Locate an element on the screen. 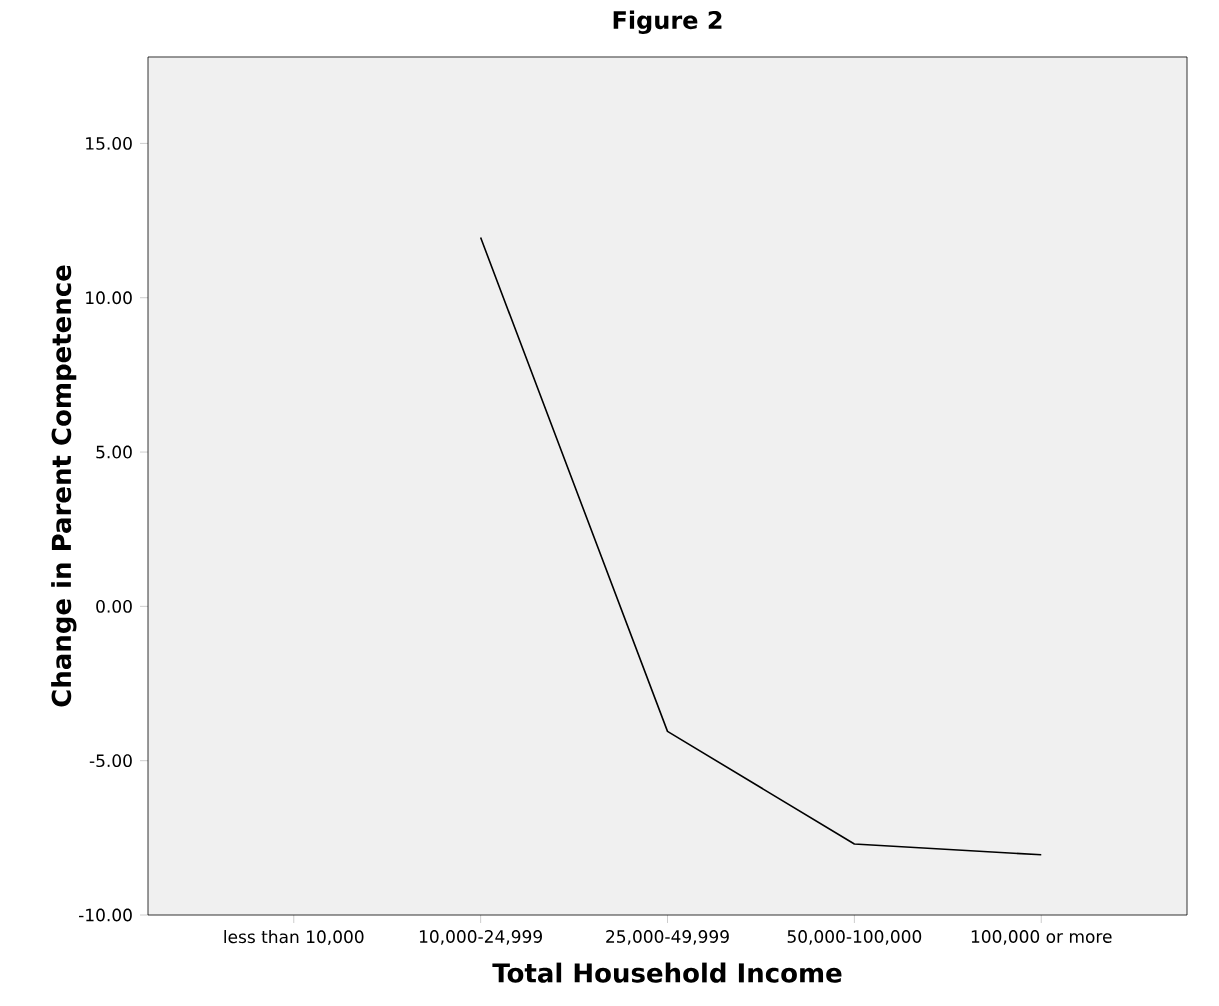 The height and width of the screenshot is (1006, 1219). y-tick-label: 5.00 is located at coordinates (114, 452).